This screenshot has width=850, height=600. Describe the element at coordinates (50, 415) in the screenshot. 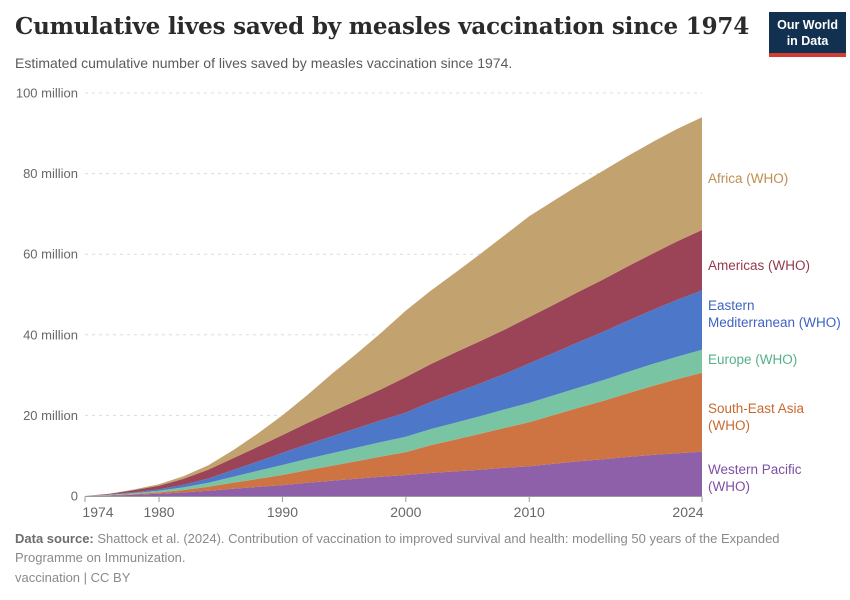

I see `y-tick-label: 20 million` at that location.